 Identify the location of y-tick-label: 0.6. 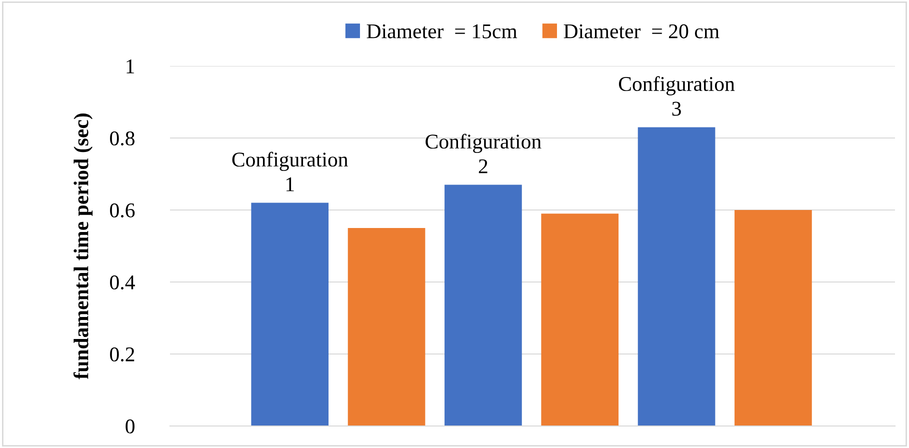
(122, 210).